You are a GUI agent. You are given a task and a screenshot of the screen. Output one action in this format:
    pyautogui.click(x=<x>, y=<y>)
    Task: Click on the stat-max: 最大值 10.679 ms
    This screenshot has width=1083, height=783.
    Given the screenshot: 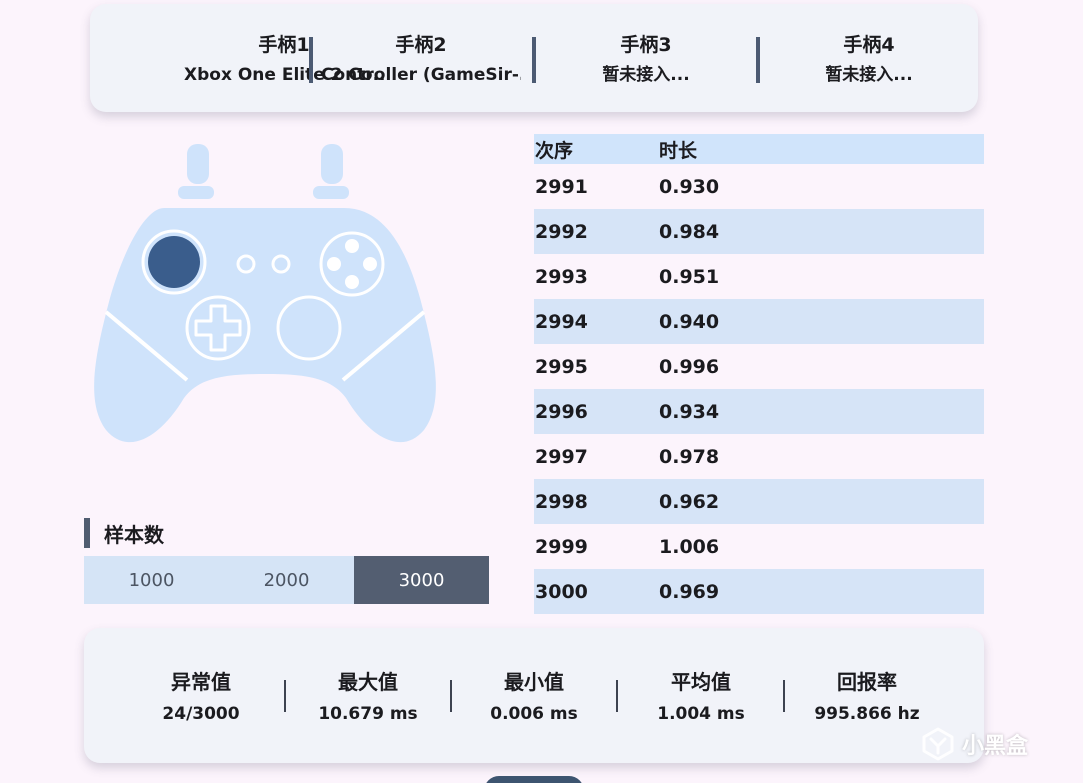 What is the action you would take?
    pyautogui.click(x=368, y=698)
    